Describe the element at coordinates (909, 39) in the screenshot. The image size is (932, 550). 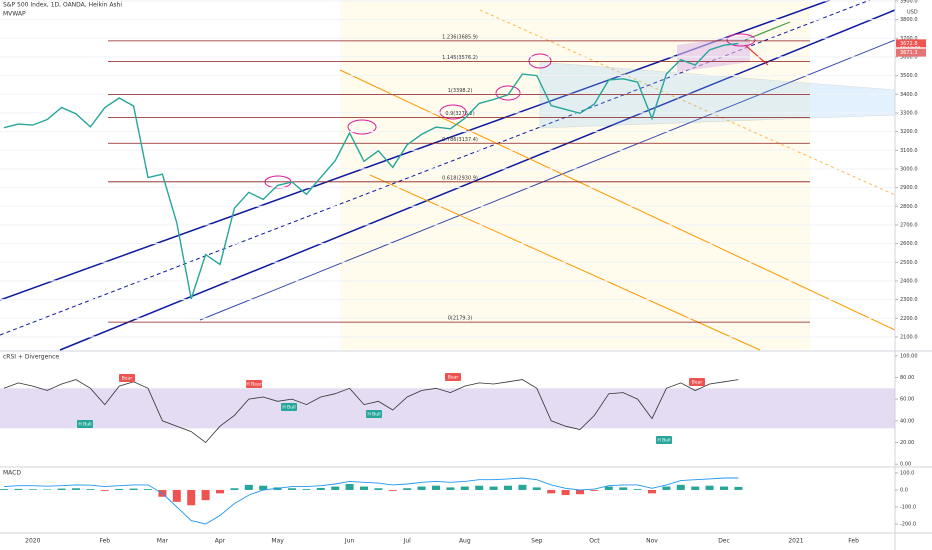
I see `y-tick-label: 3700.0` at that location.